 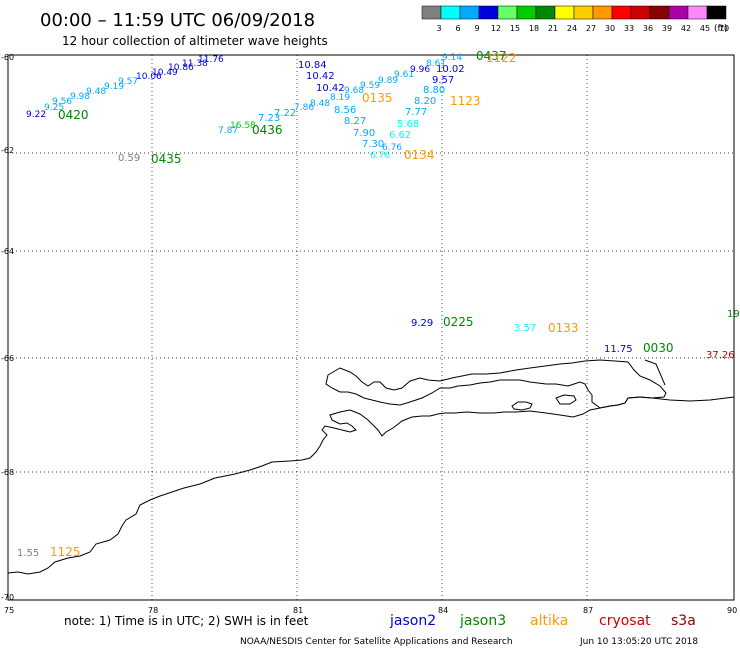 I want to click on colorbar-tick-label: 3, so click(x=438, y=28).